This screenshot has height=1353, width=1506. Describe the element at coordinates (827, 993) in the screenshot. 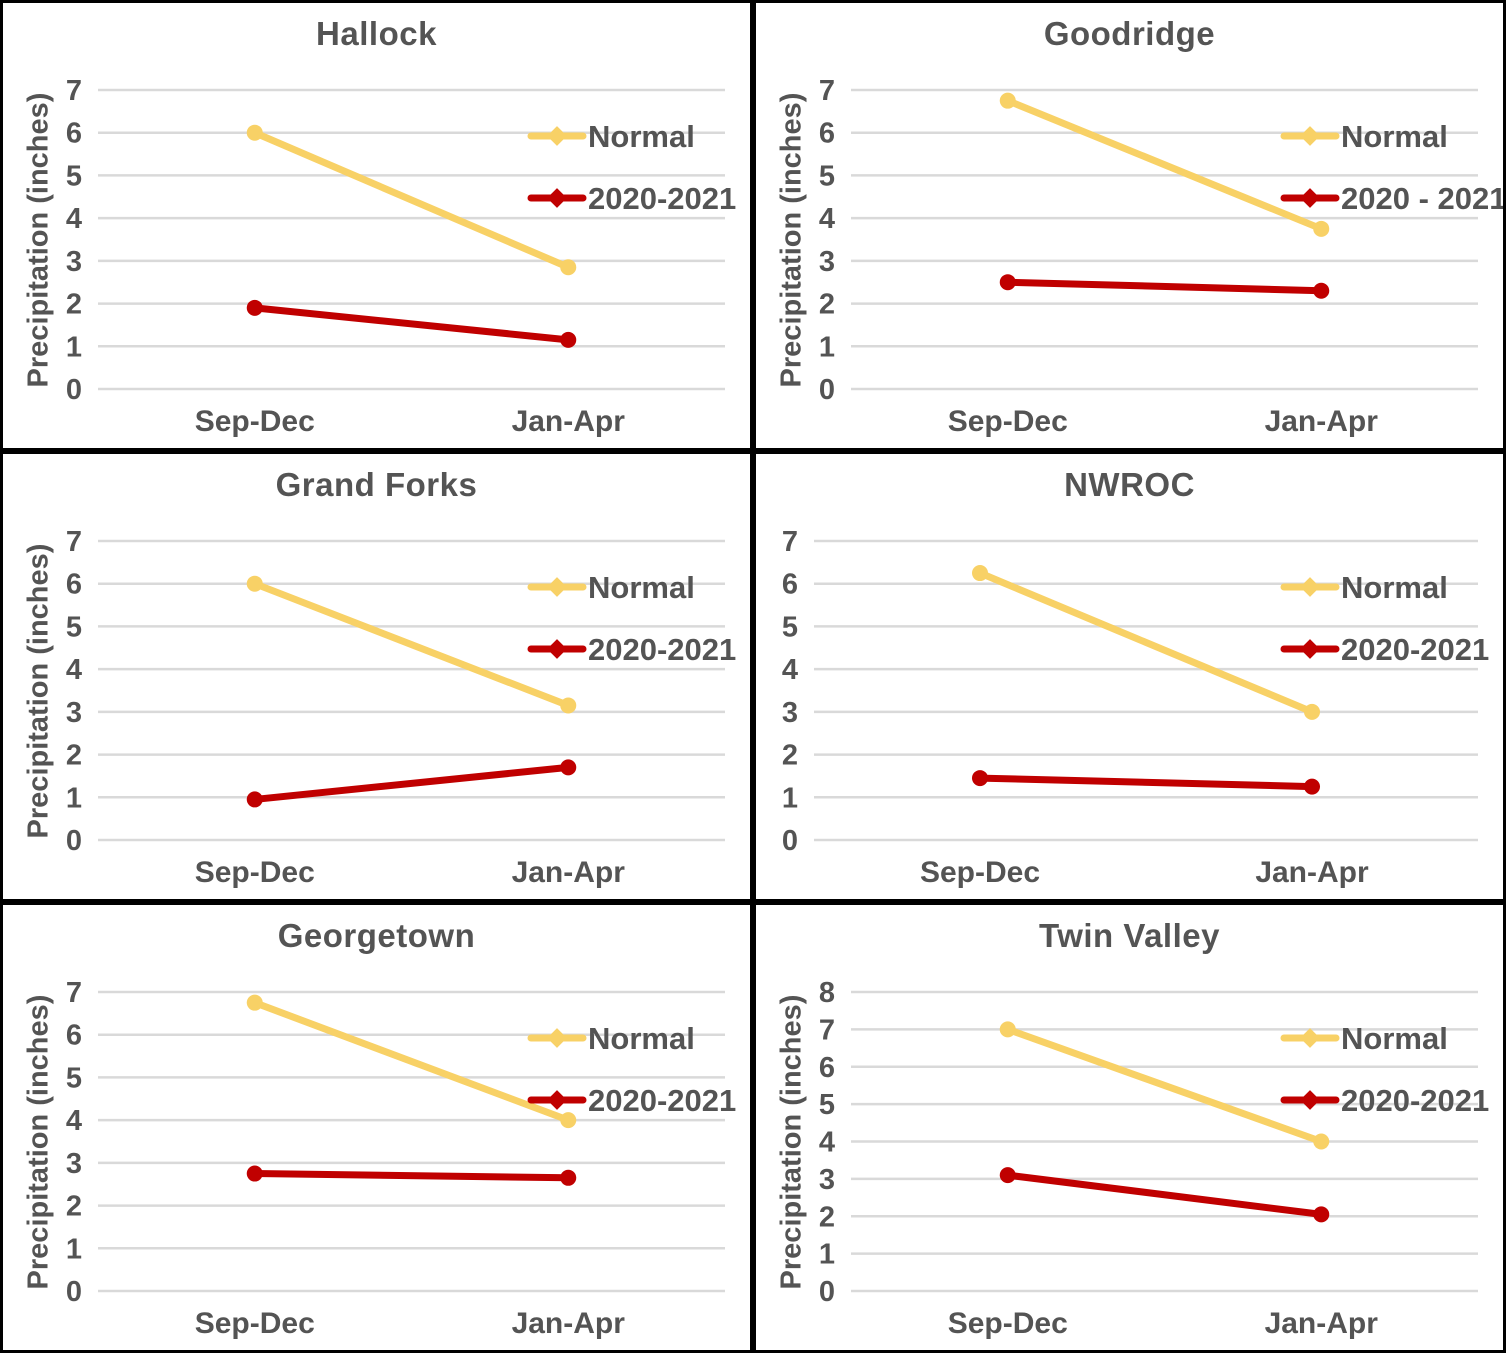

I see `y-tick-label: 8` at that location.